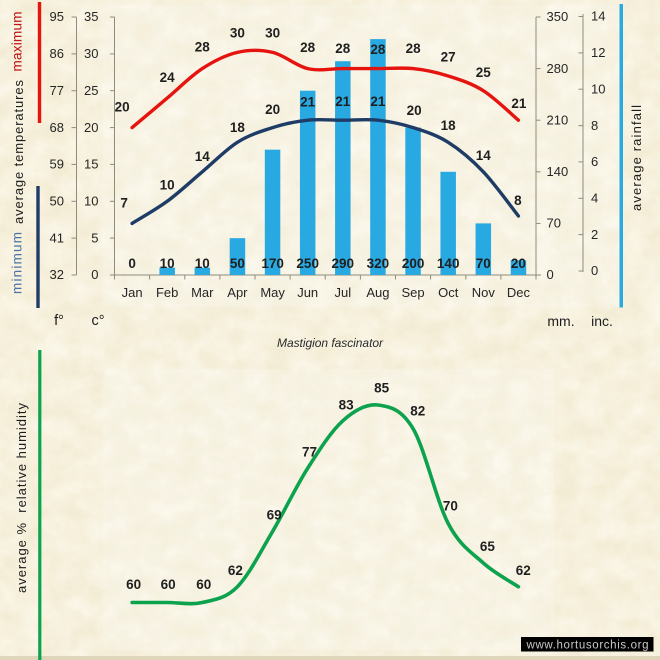 This screenshot has height=660, width=660. I want to click on svg-text: 86, so click(57, 53).